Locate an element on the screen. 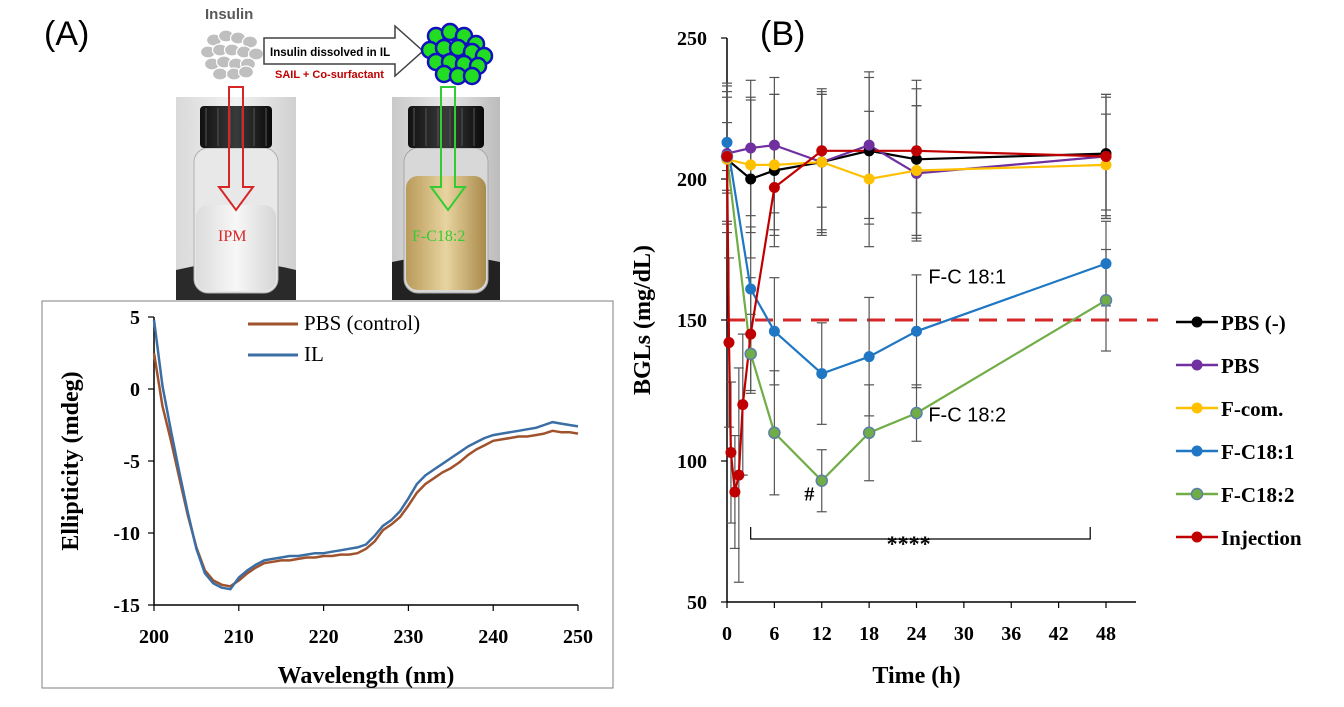 The image size is (1344, 707). bgl-x-tick-label: 18 is located at coordinates (869, 634).